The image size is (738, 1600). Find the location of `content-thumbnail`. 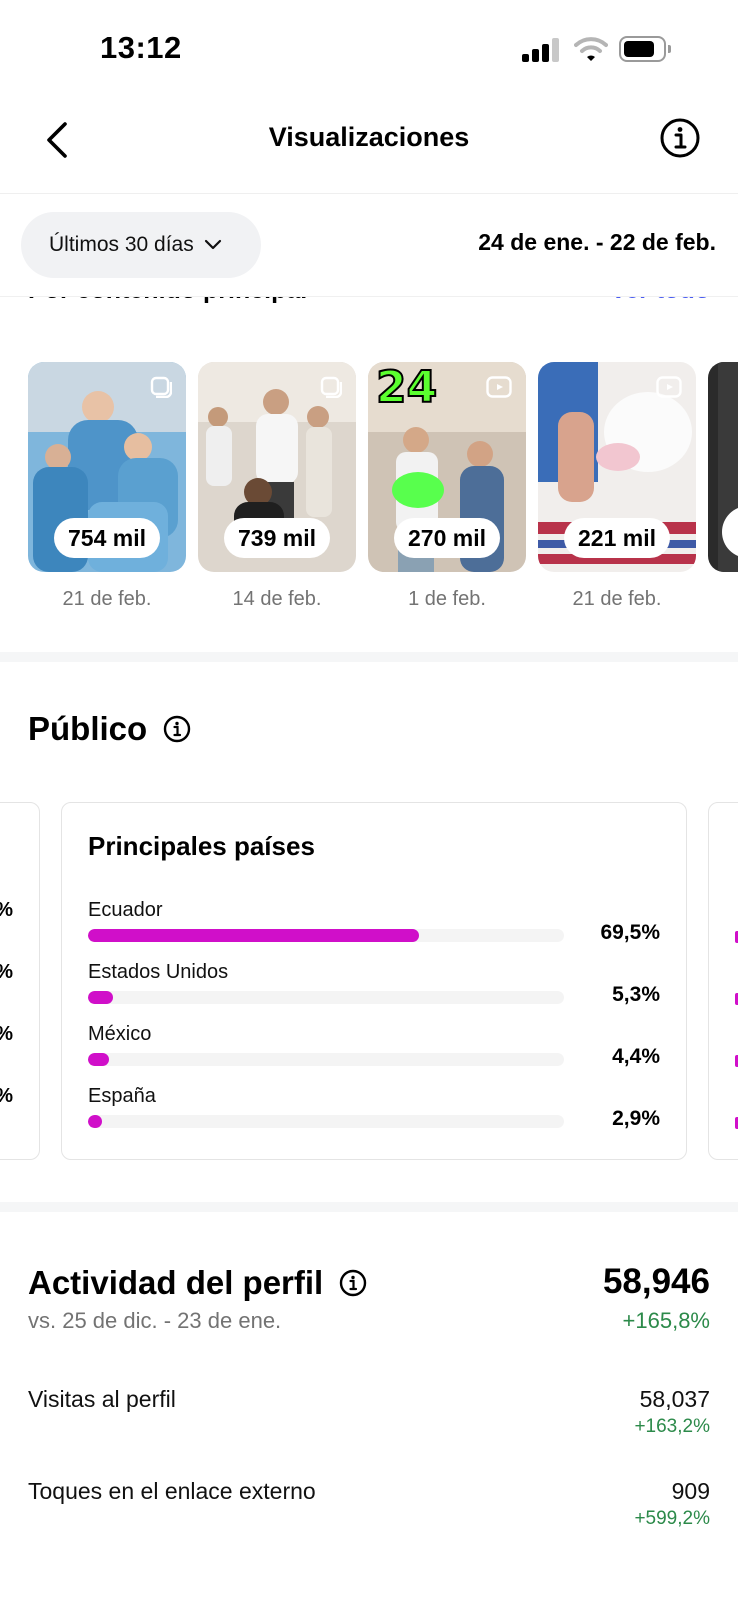

content-thumbnail is located at coordinates (723, 467).